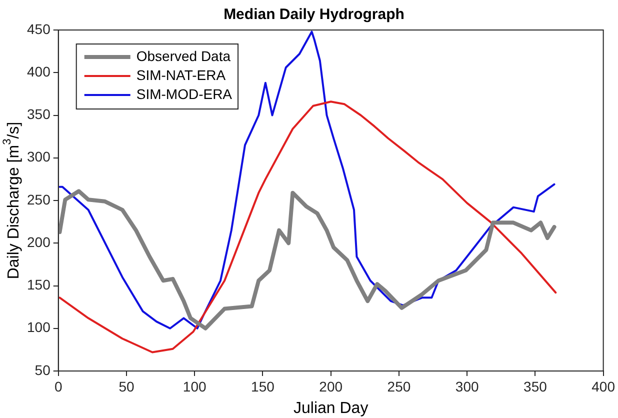 This screenshot has height=418, width=618. I want to click on y-tick-label: 150, so click(39, 284).